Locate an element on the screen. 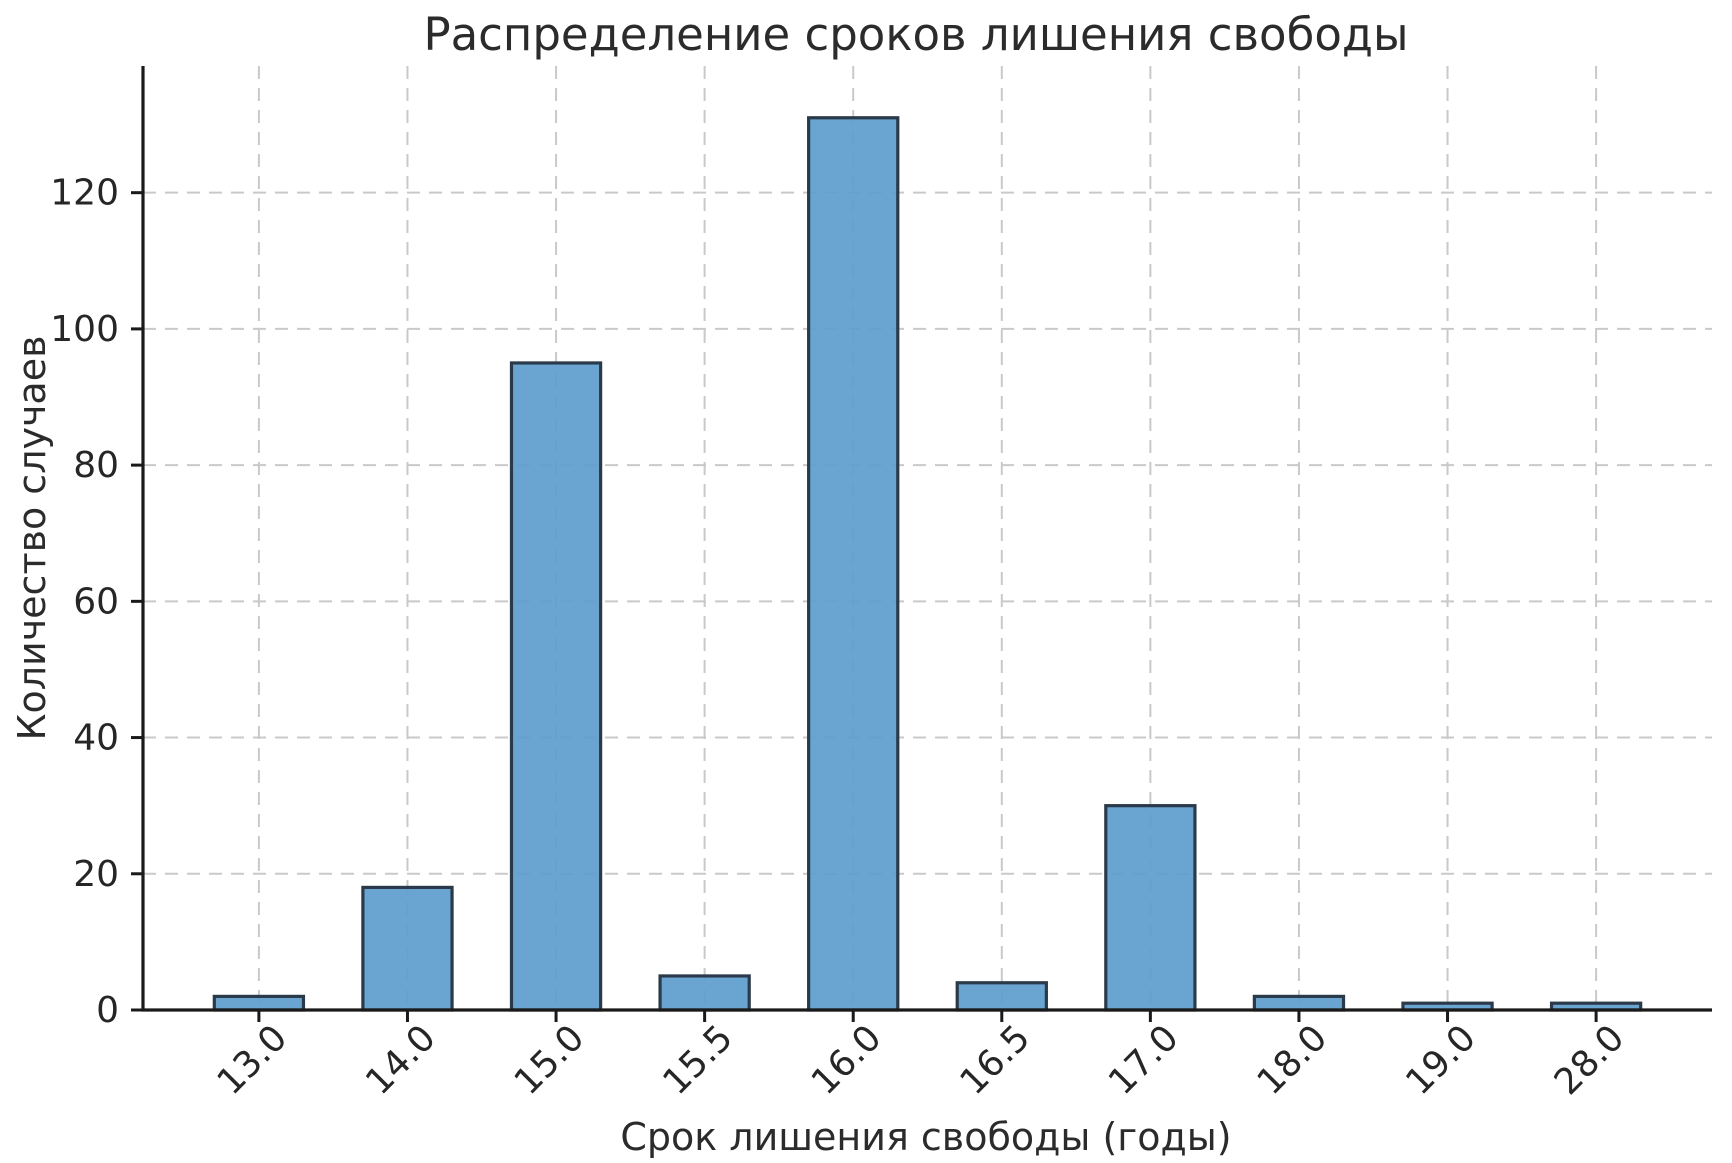 Image resolution: width=1732 pixels, height=1163 pixels. bar-16.0 is located at coordinates (853, 564).